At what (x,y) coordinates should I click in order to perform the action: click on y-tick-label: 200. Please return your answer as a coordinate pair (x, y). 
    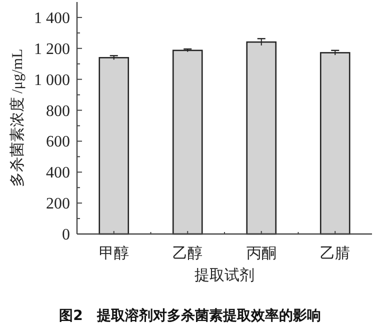
    Looking at the image, I should click on (58, 204).